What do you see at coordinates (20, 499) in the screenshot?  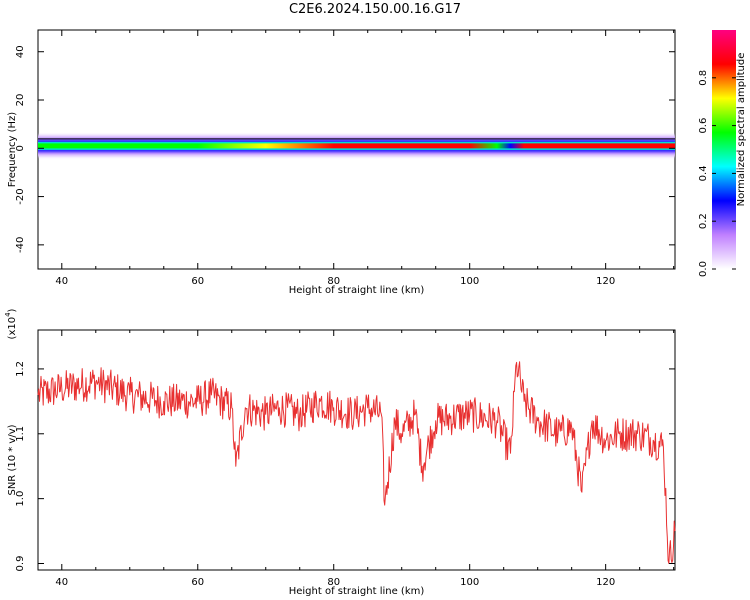 I see `snr-y-tick-label: 1.0` at bounding box center [20, 499].